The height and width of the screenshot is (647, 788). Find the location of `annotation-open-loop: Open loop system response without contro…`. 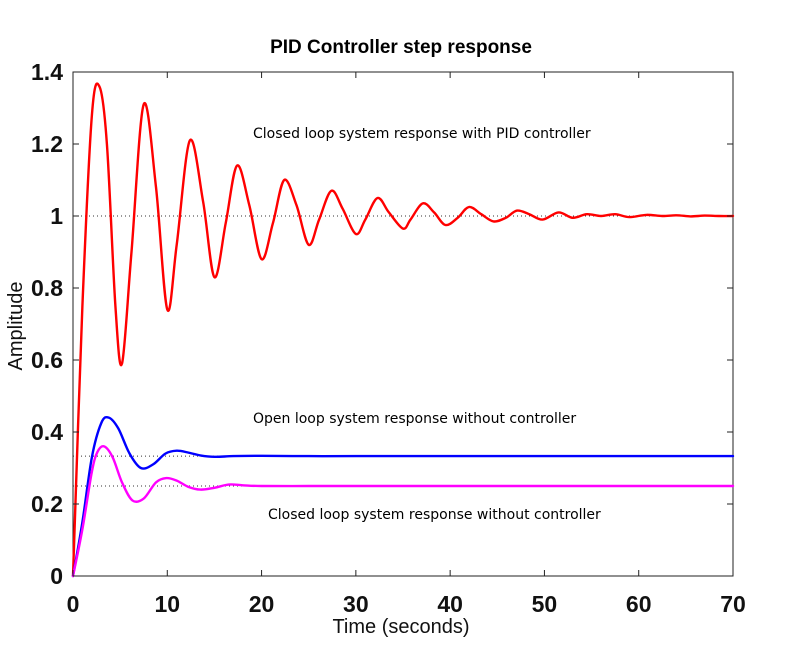

annotation-open-loop: Open loop system response without contro… is located at coordinates (414, 419).